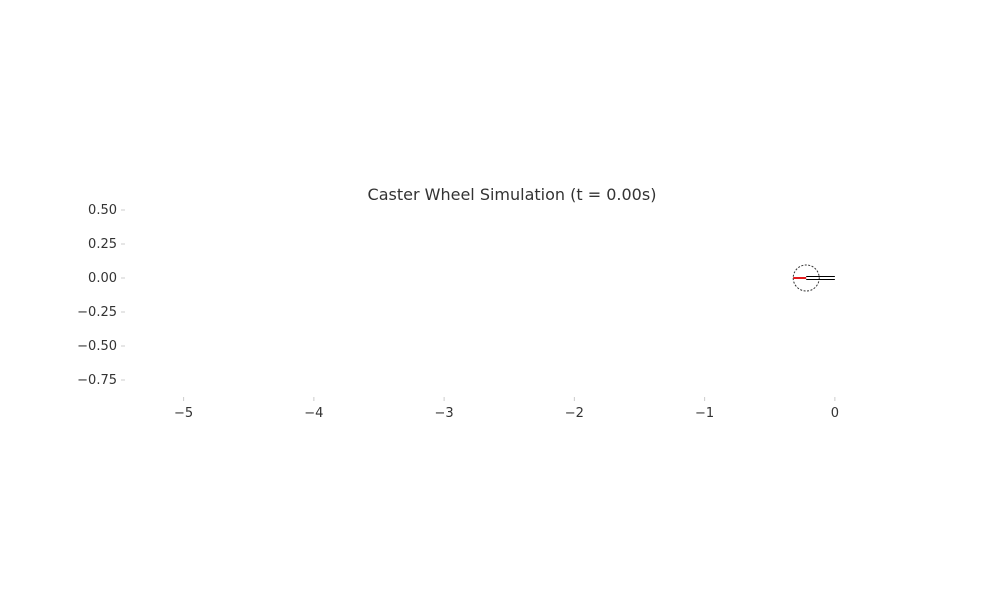 This screenshot has width=1000, height=600. I want to click on y-tick-label: −0.25, so click(97, 312).